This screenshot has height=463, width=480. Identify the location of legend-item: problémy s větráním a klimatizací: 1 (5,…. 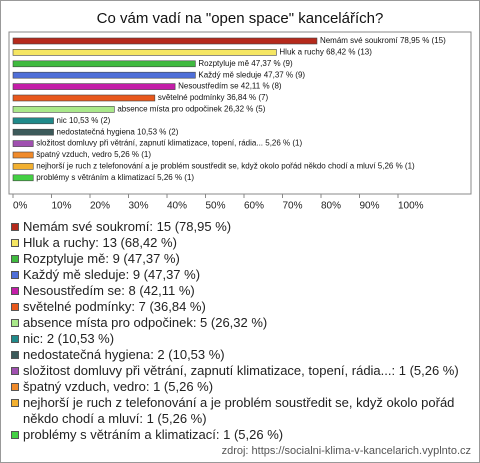
(240, 435).